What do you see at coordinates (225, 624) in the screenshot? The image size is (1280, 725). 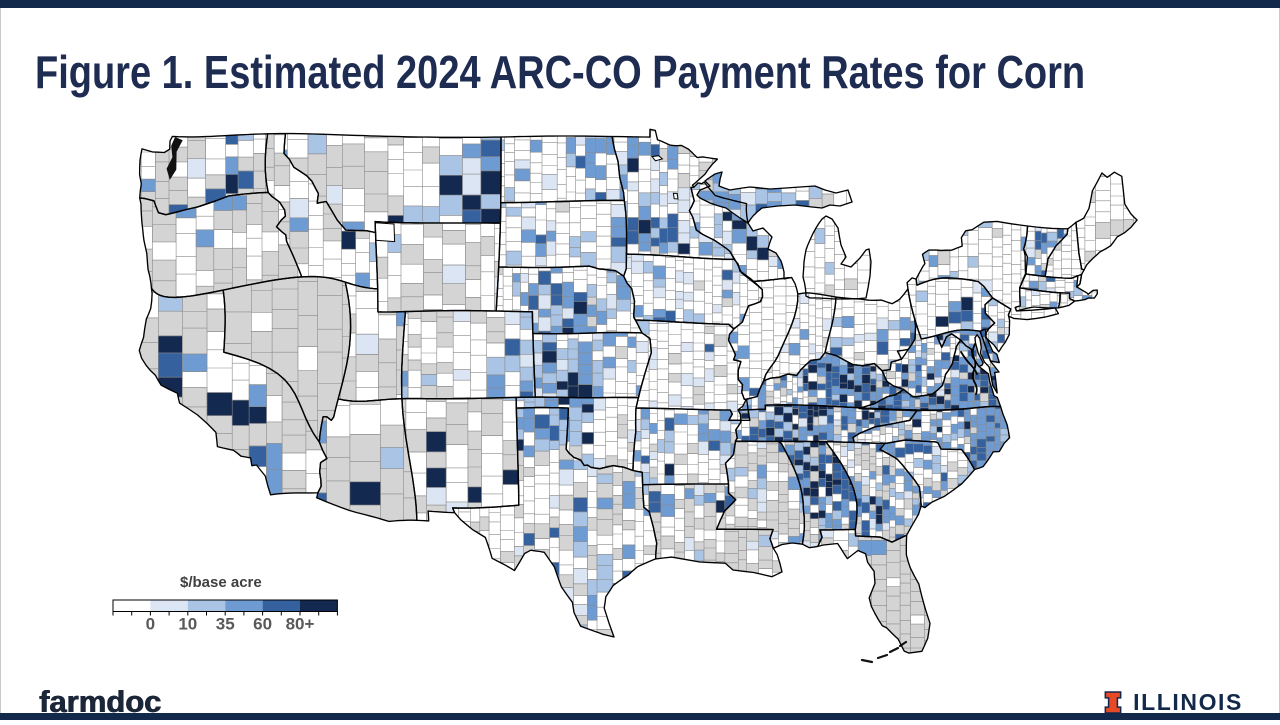 I see `svg-text: 35` at bounding box center [225, 624].